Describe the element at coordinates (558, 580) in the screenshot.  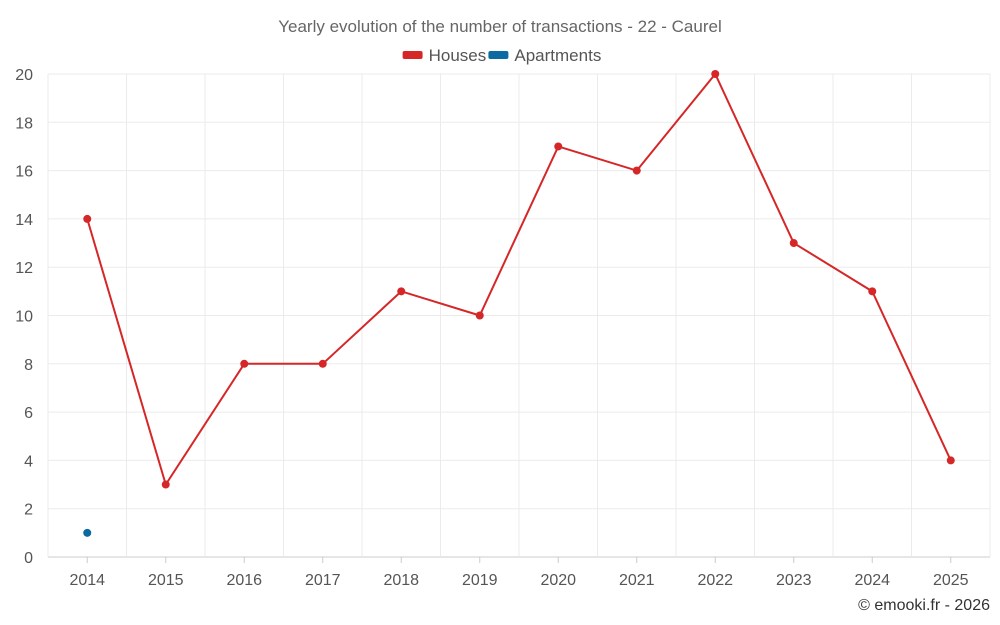
I see `x-tick-label: 2020` at that location.